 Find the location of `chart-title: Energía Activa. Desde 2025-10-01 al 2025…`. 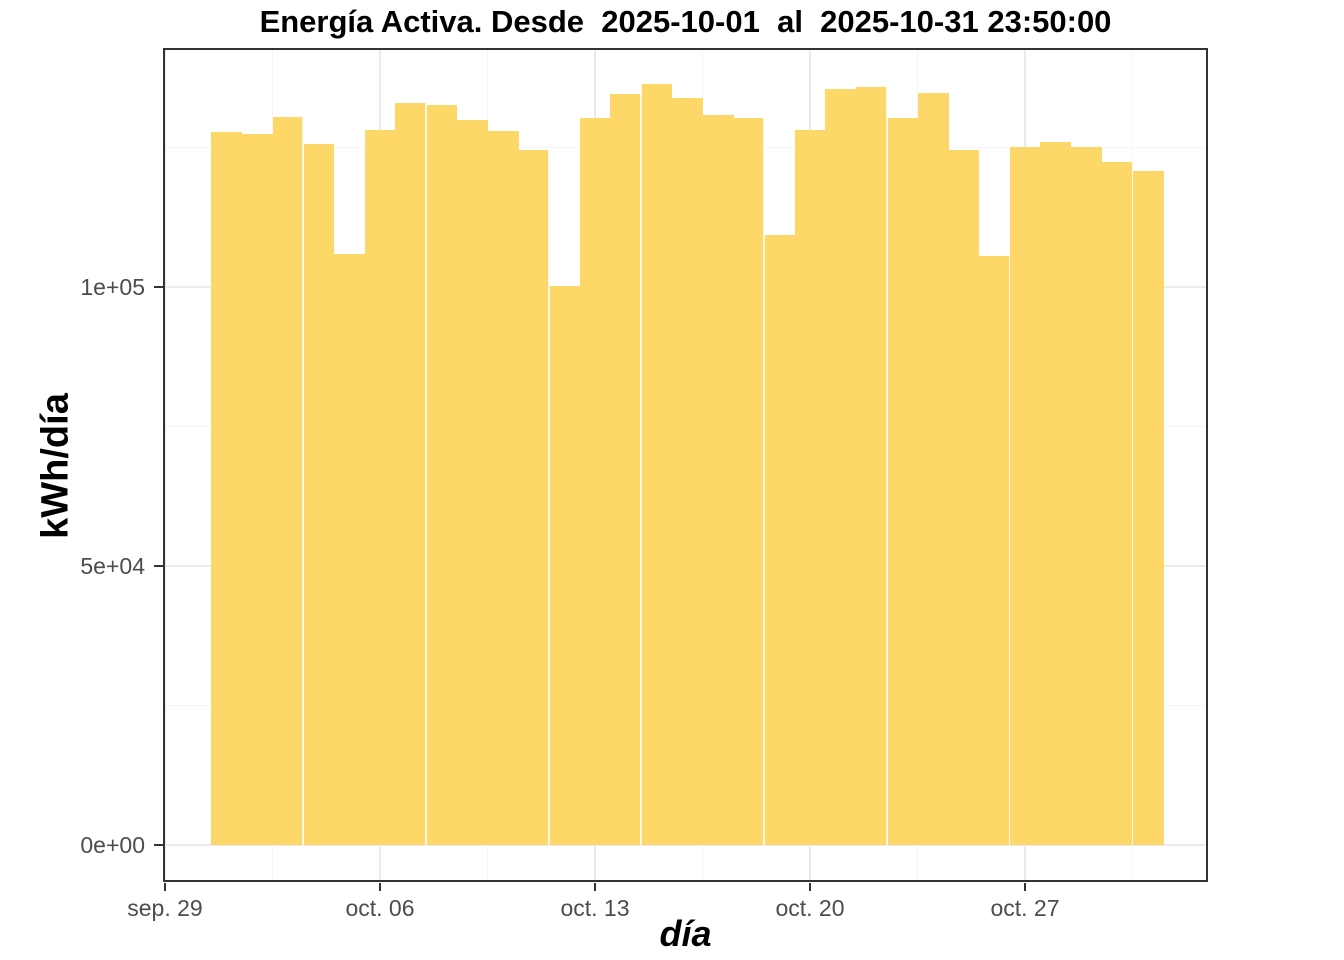

chart-title: Energía Activa. Desde 2025-10-01 al 2025… is located at coordinates (685, 21).